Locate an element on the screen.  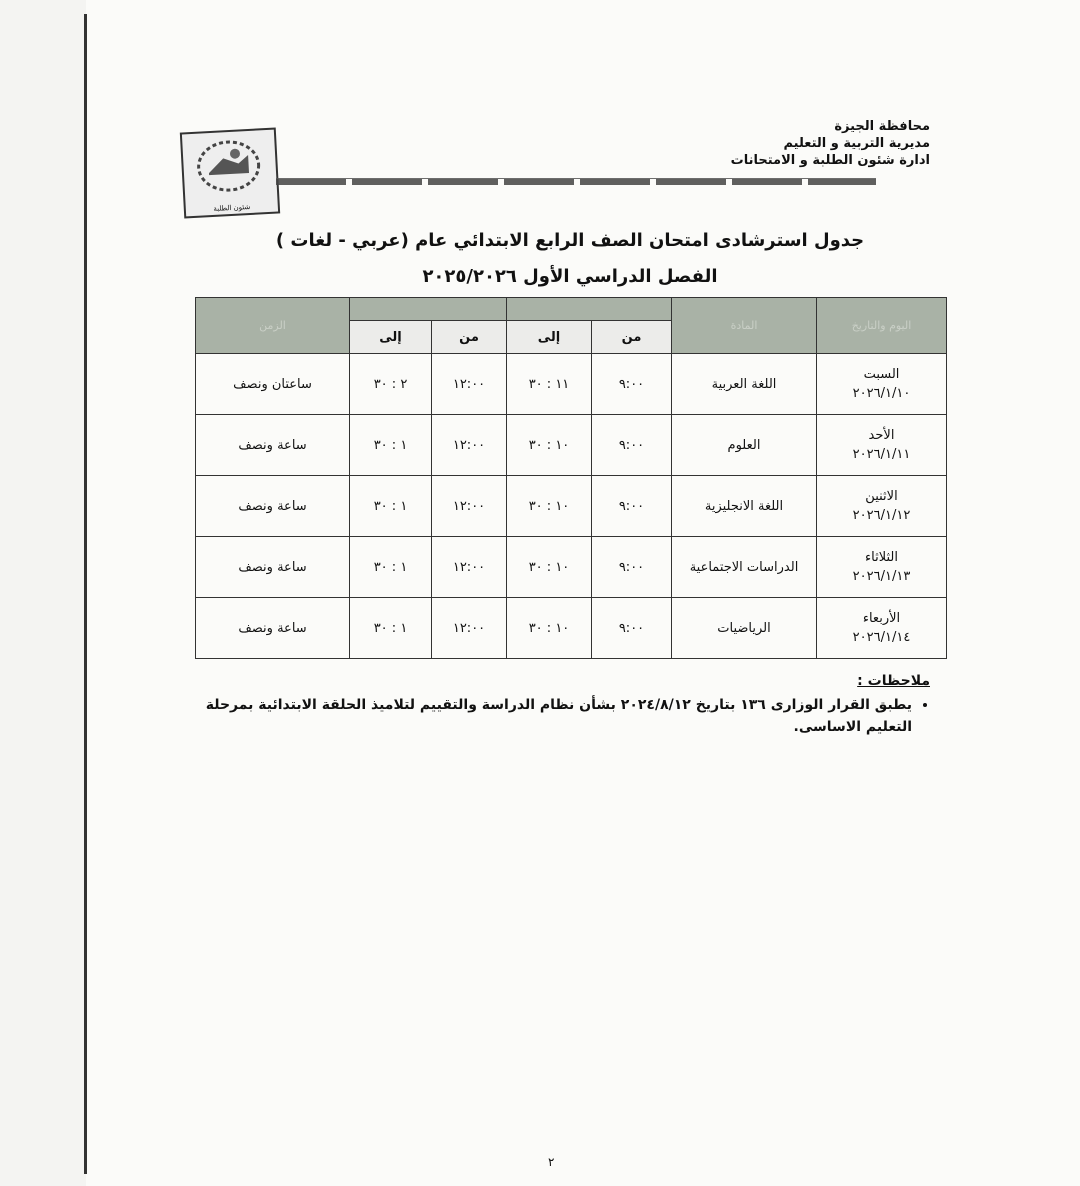
duration: ساعتان ونصف is located at coordinates (272, 384).